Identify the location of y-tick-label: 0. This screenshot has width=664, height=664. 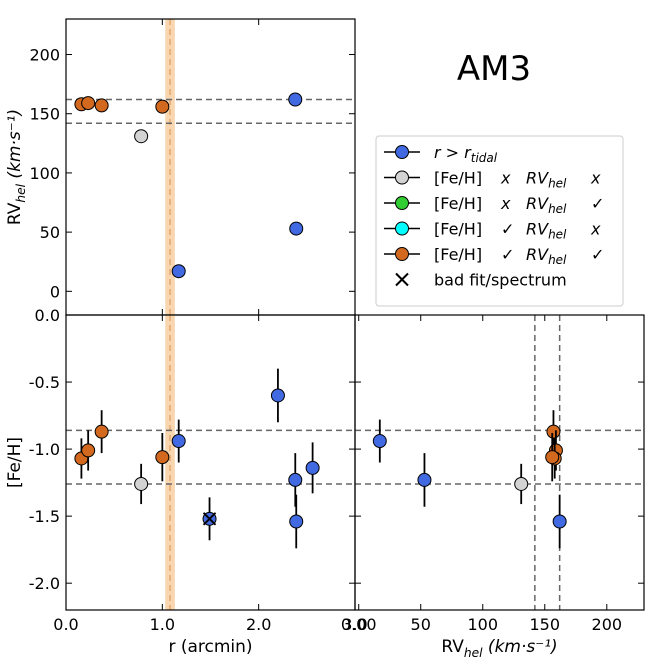
(55, 291).